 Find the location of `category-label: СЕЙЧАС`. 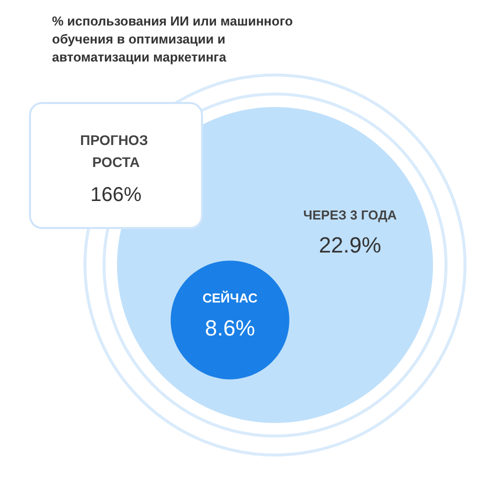

category-label: СЕЙЧАС is located at coordinates (230, 298).